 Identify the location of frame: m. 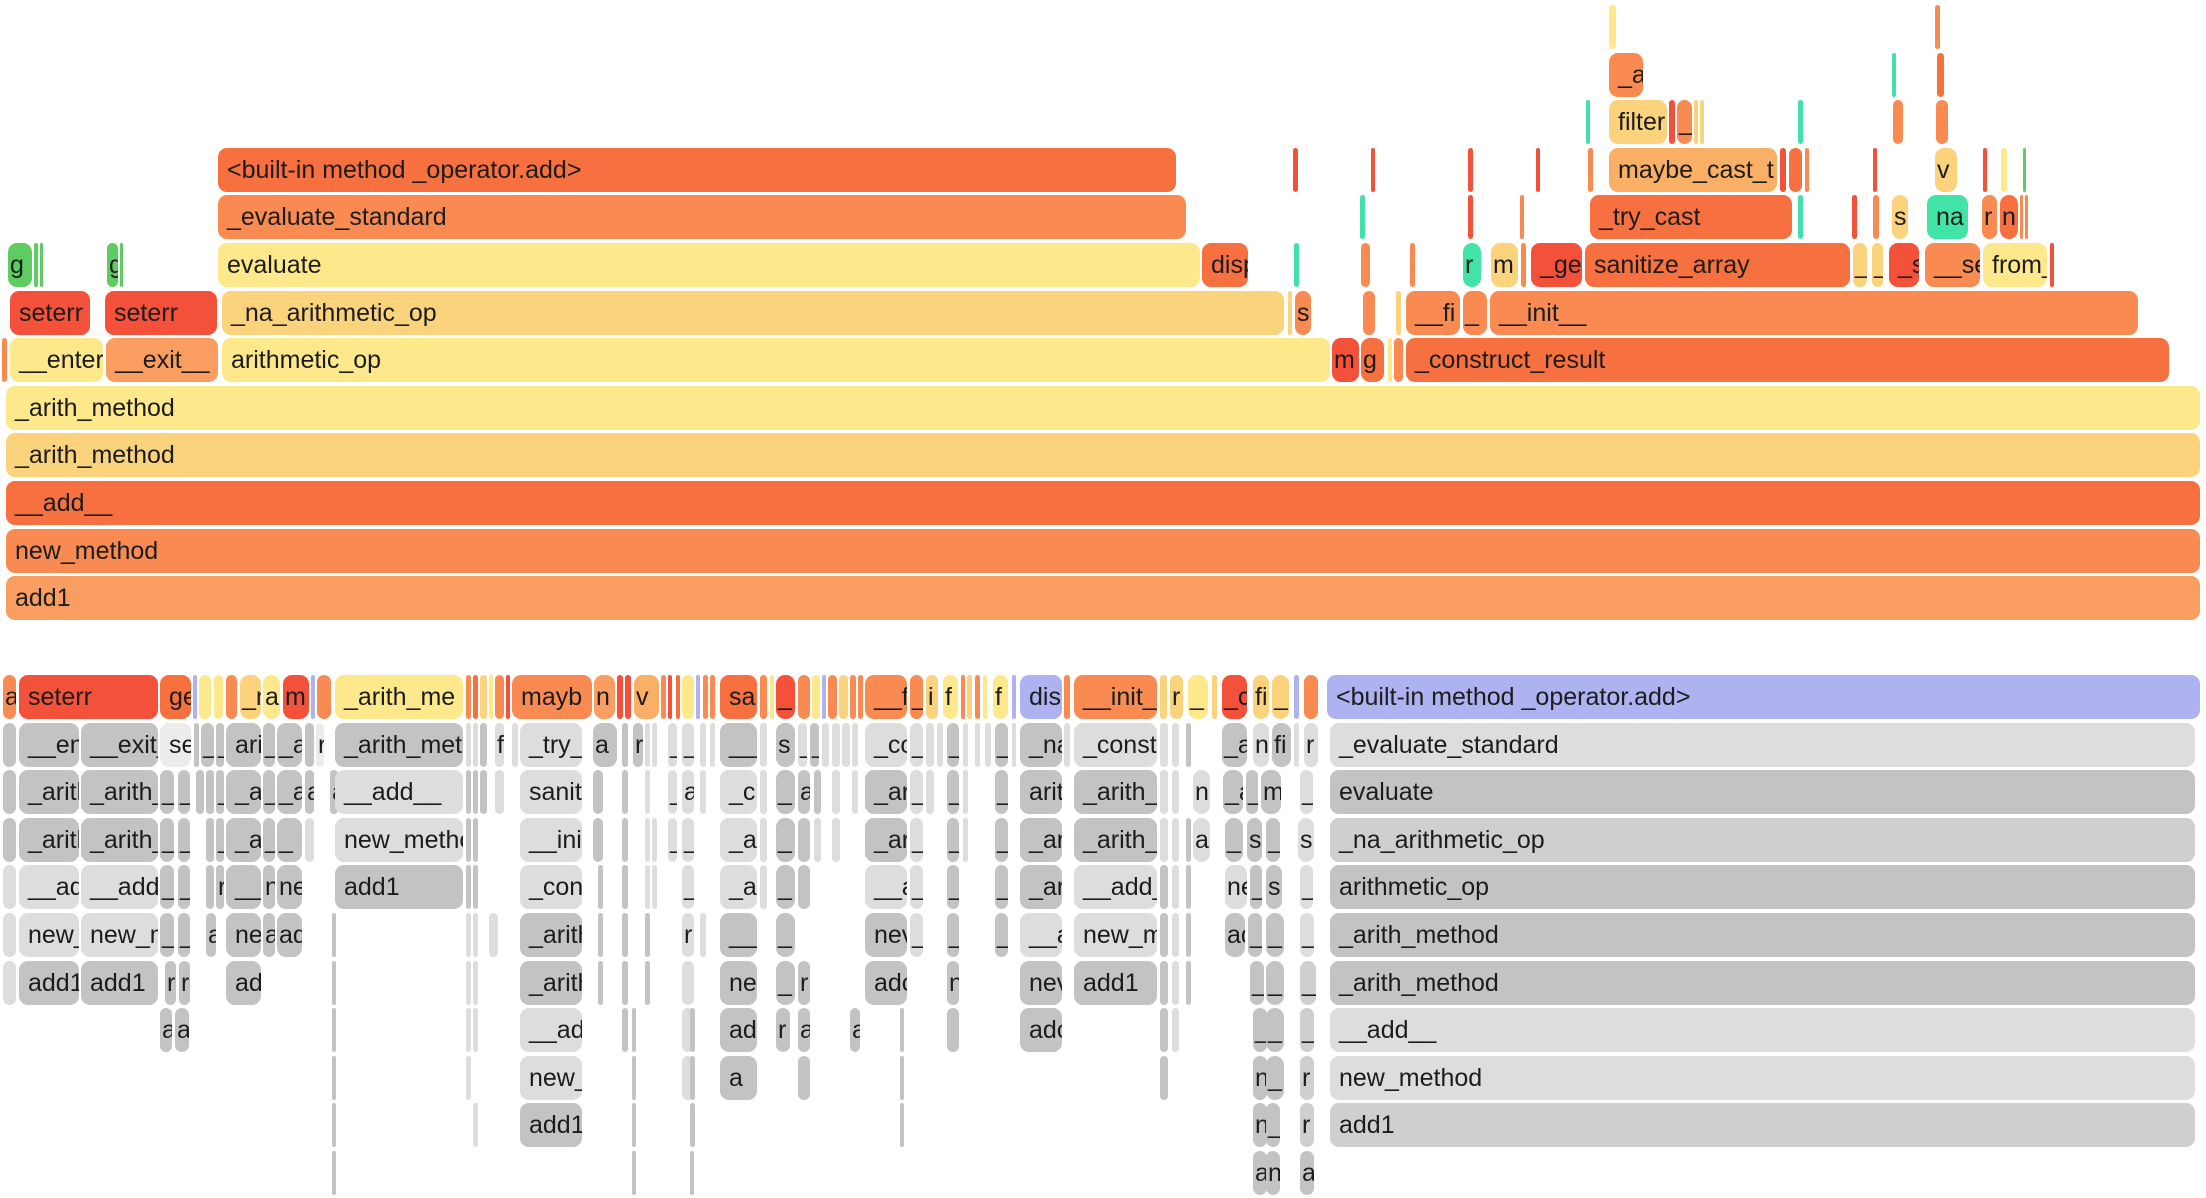
(1271, 792).